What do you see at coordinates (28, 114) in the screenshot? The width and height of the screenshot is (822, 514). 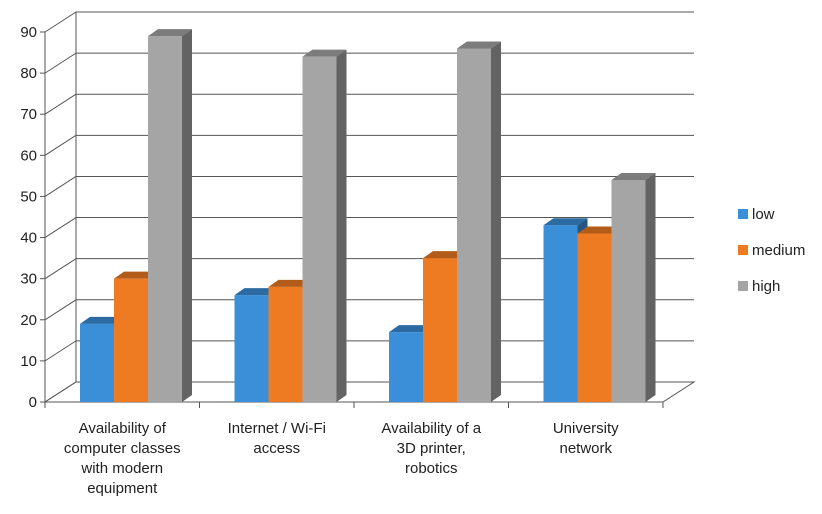 I see `y-tick-label: 70` at bounding box center [28, 114].